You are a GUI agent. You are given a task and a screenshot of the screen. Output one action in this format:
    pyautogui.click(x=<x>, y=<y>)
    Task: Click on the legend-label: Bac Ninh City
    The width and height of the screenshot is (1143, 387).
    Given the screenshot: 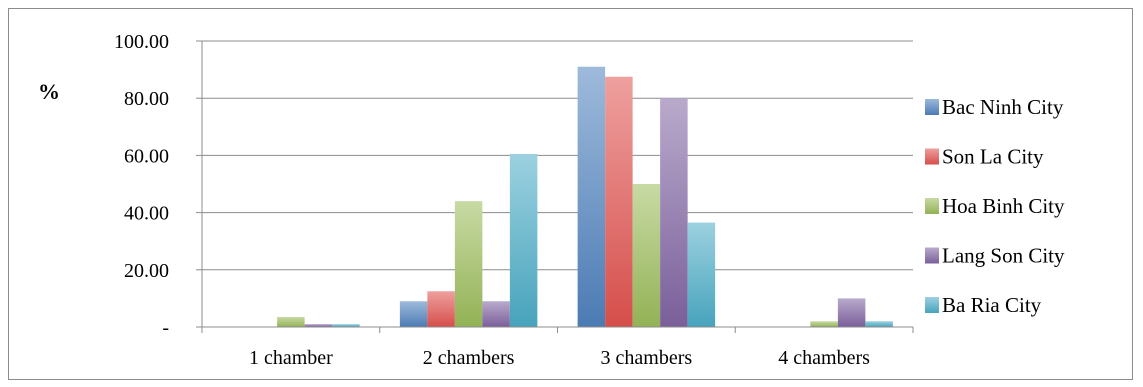 What is the action you would take?
    pyautogui.click(x=1003, y=107)
    